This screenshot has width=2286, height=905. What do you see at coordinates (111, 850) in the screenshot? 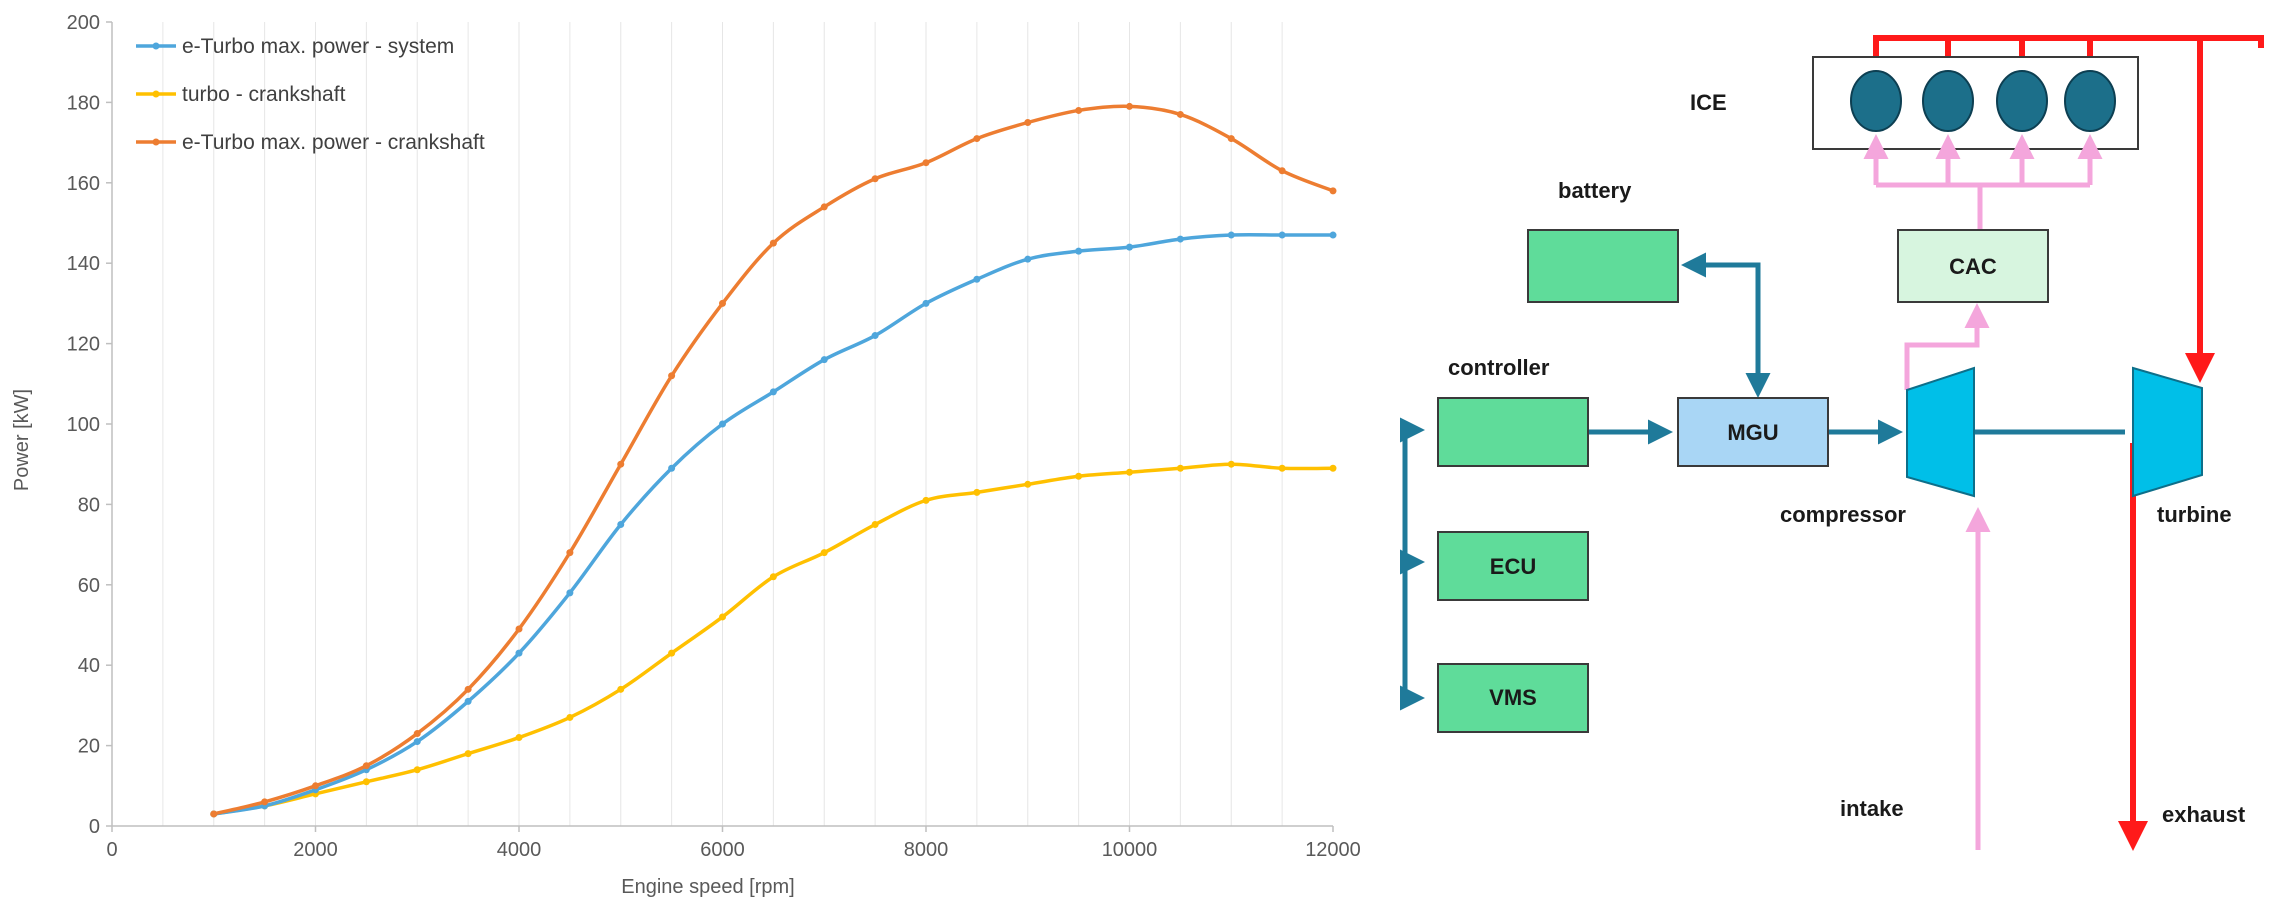
I see `x-tick-label: 0` at bounding box center [111, 850].